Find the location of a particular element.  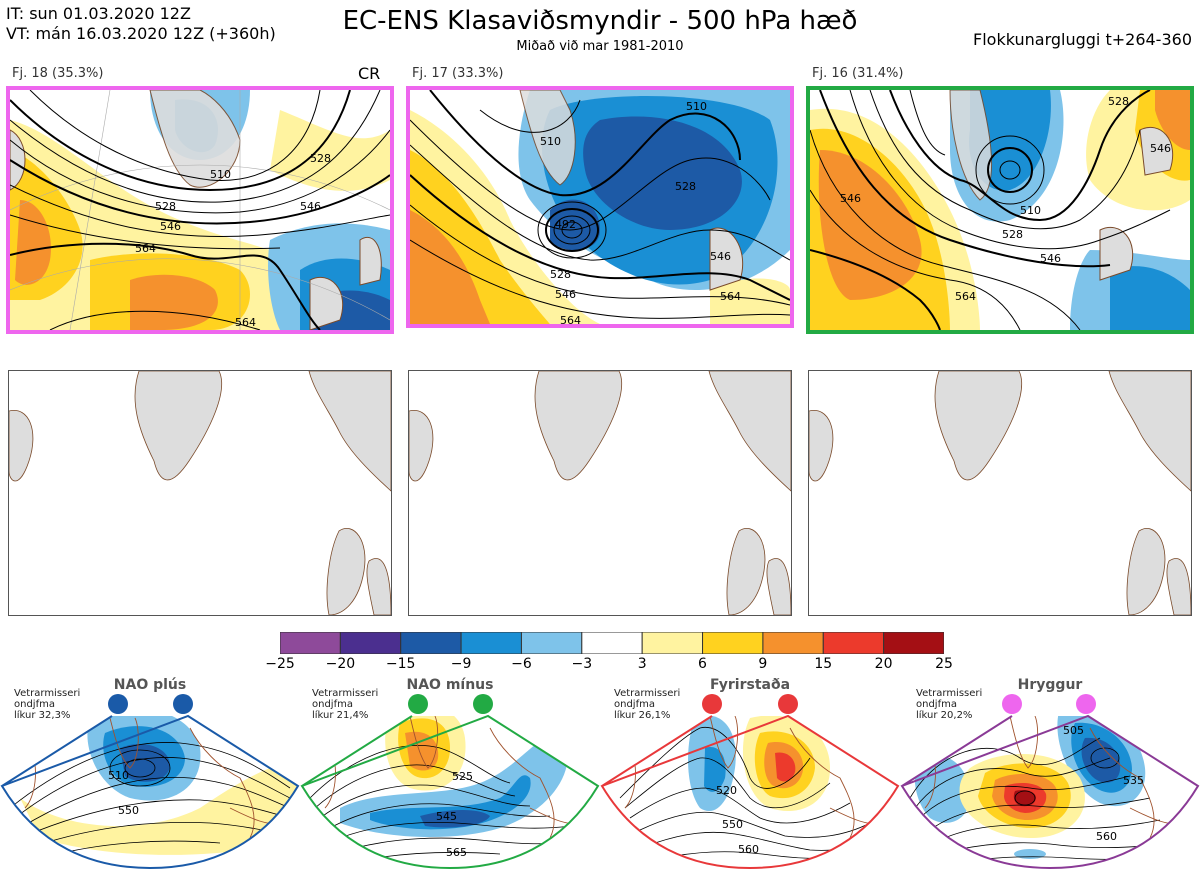

colorbar-tick-label: 6 is located at coordinates (702, 664).